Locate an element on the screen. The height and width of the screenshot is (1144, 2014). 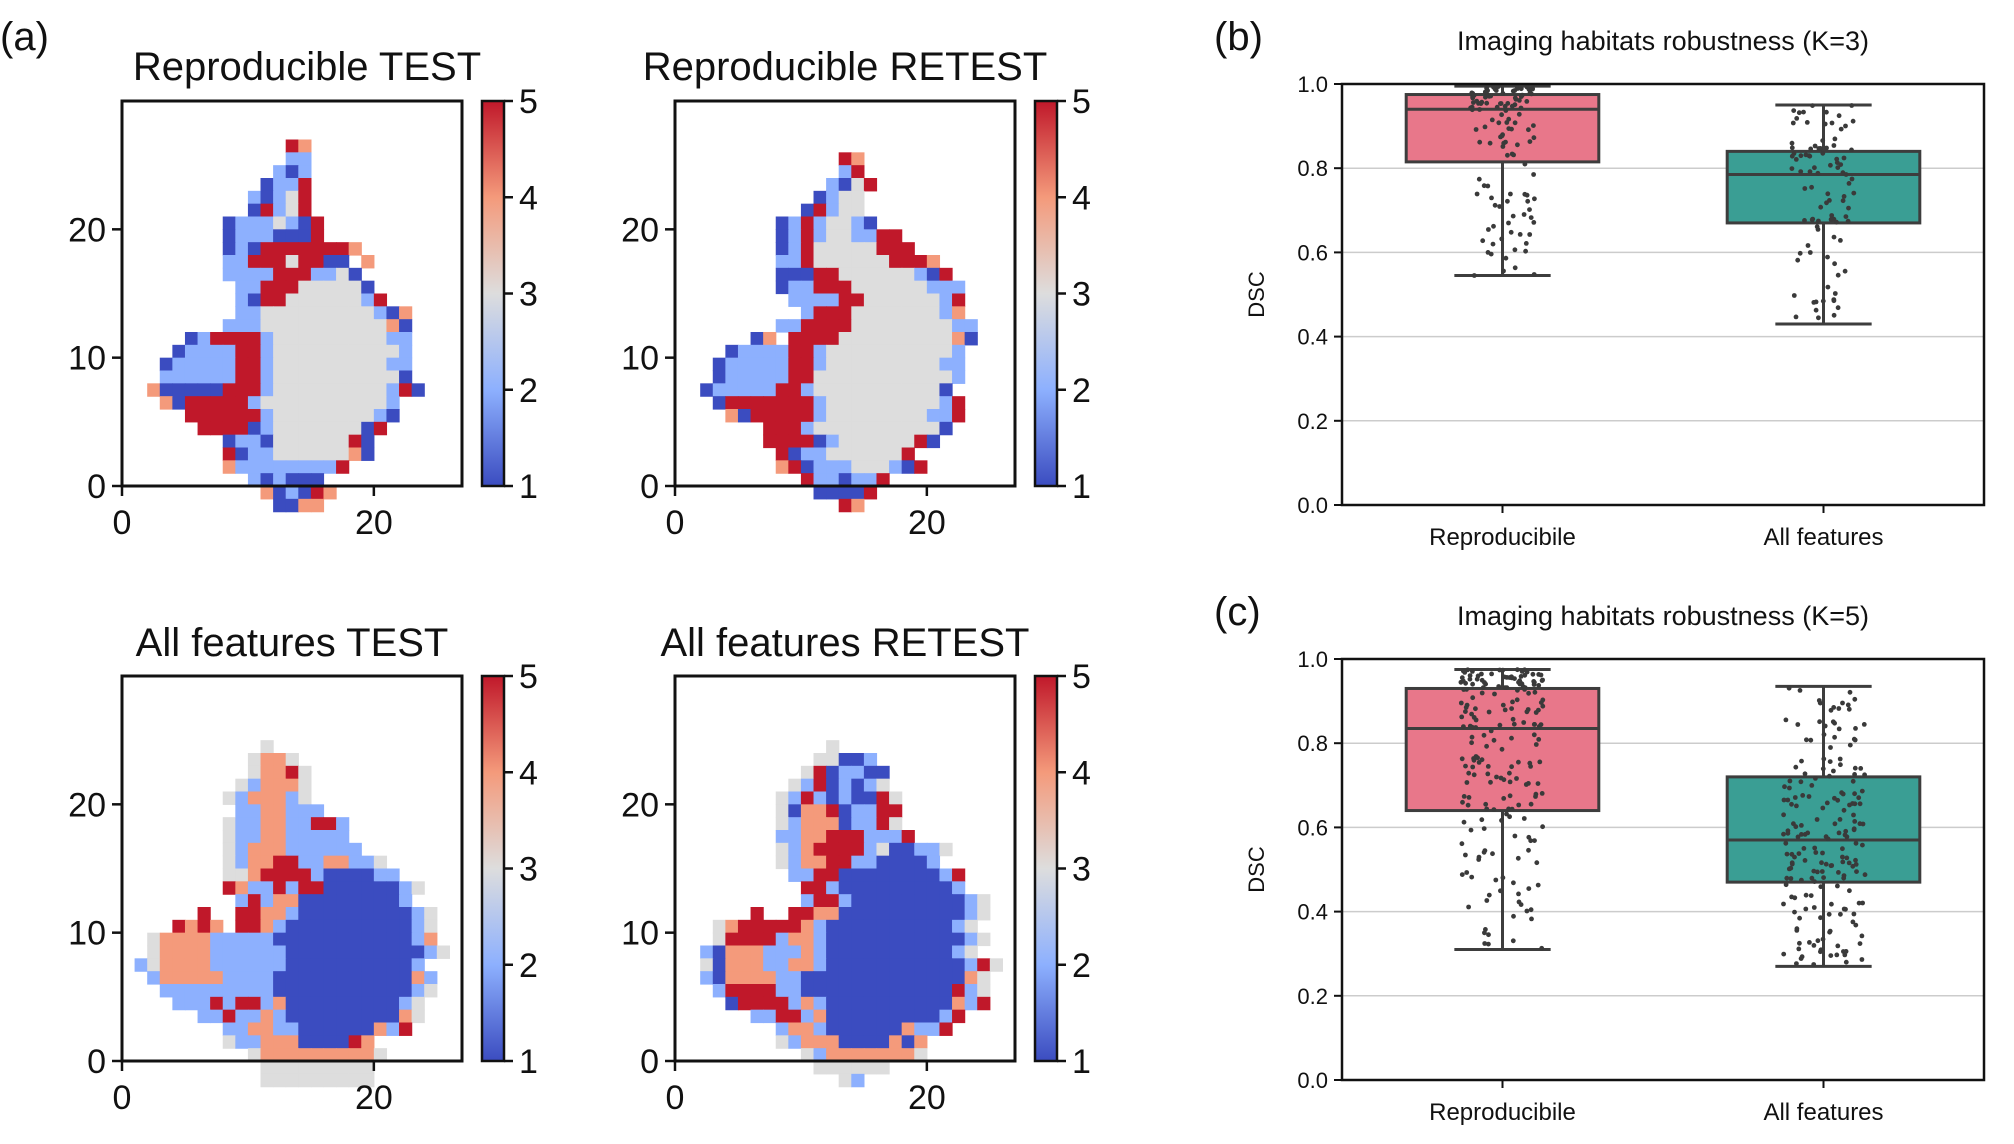
y-tick-label: 0.2 is located at coordinates (1312, 421).